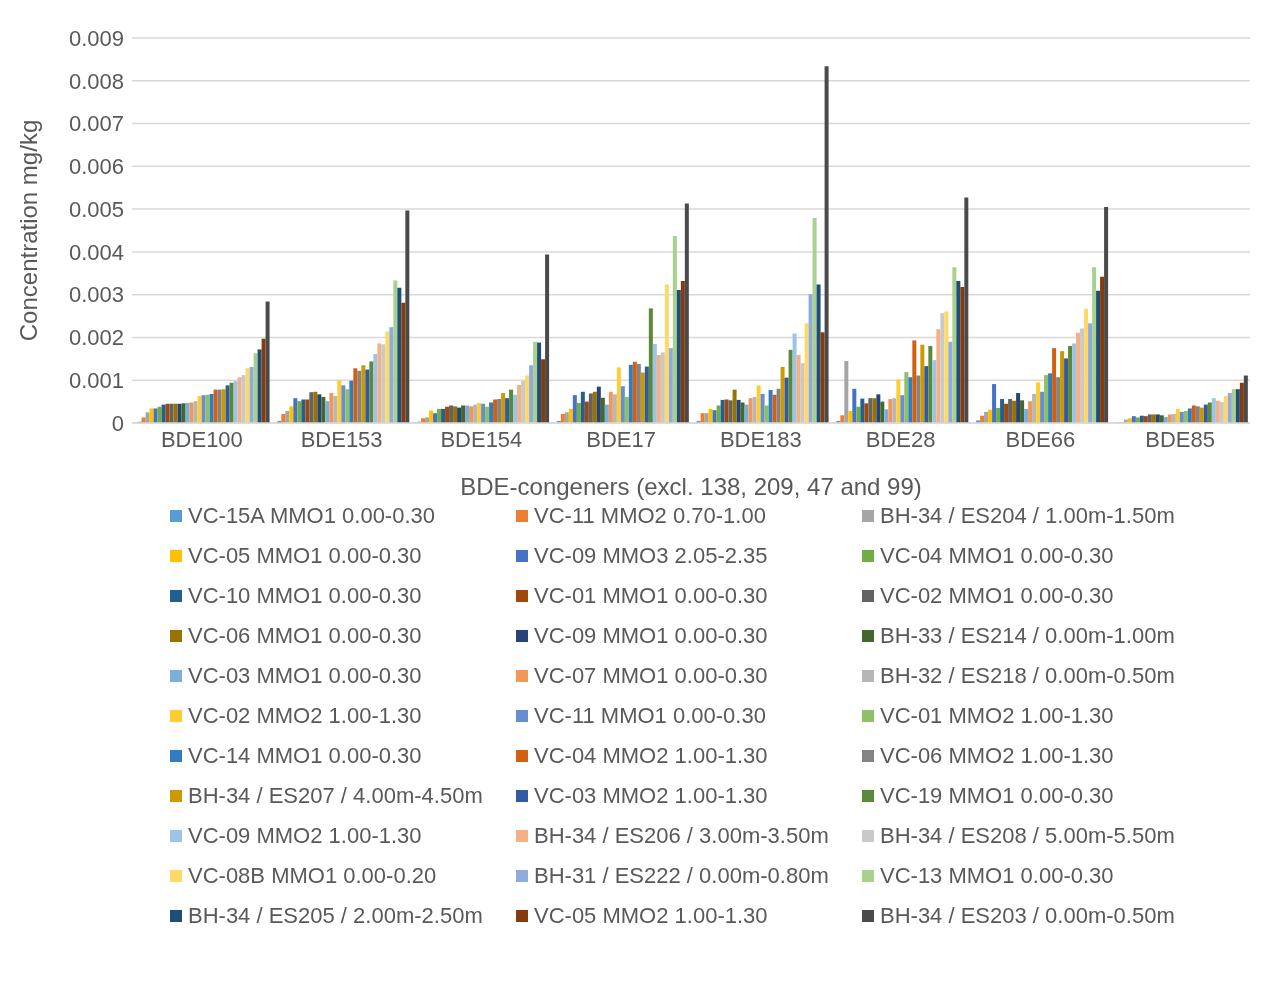 The image size is (1266, 987). What do you see at coordinates (96, 338) in the screenshot?
I see `y-tick-label: 0.002` at bounding box center [96, 338].